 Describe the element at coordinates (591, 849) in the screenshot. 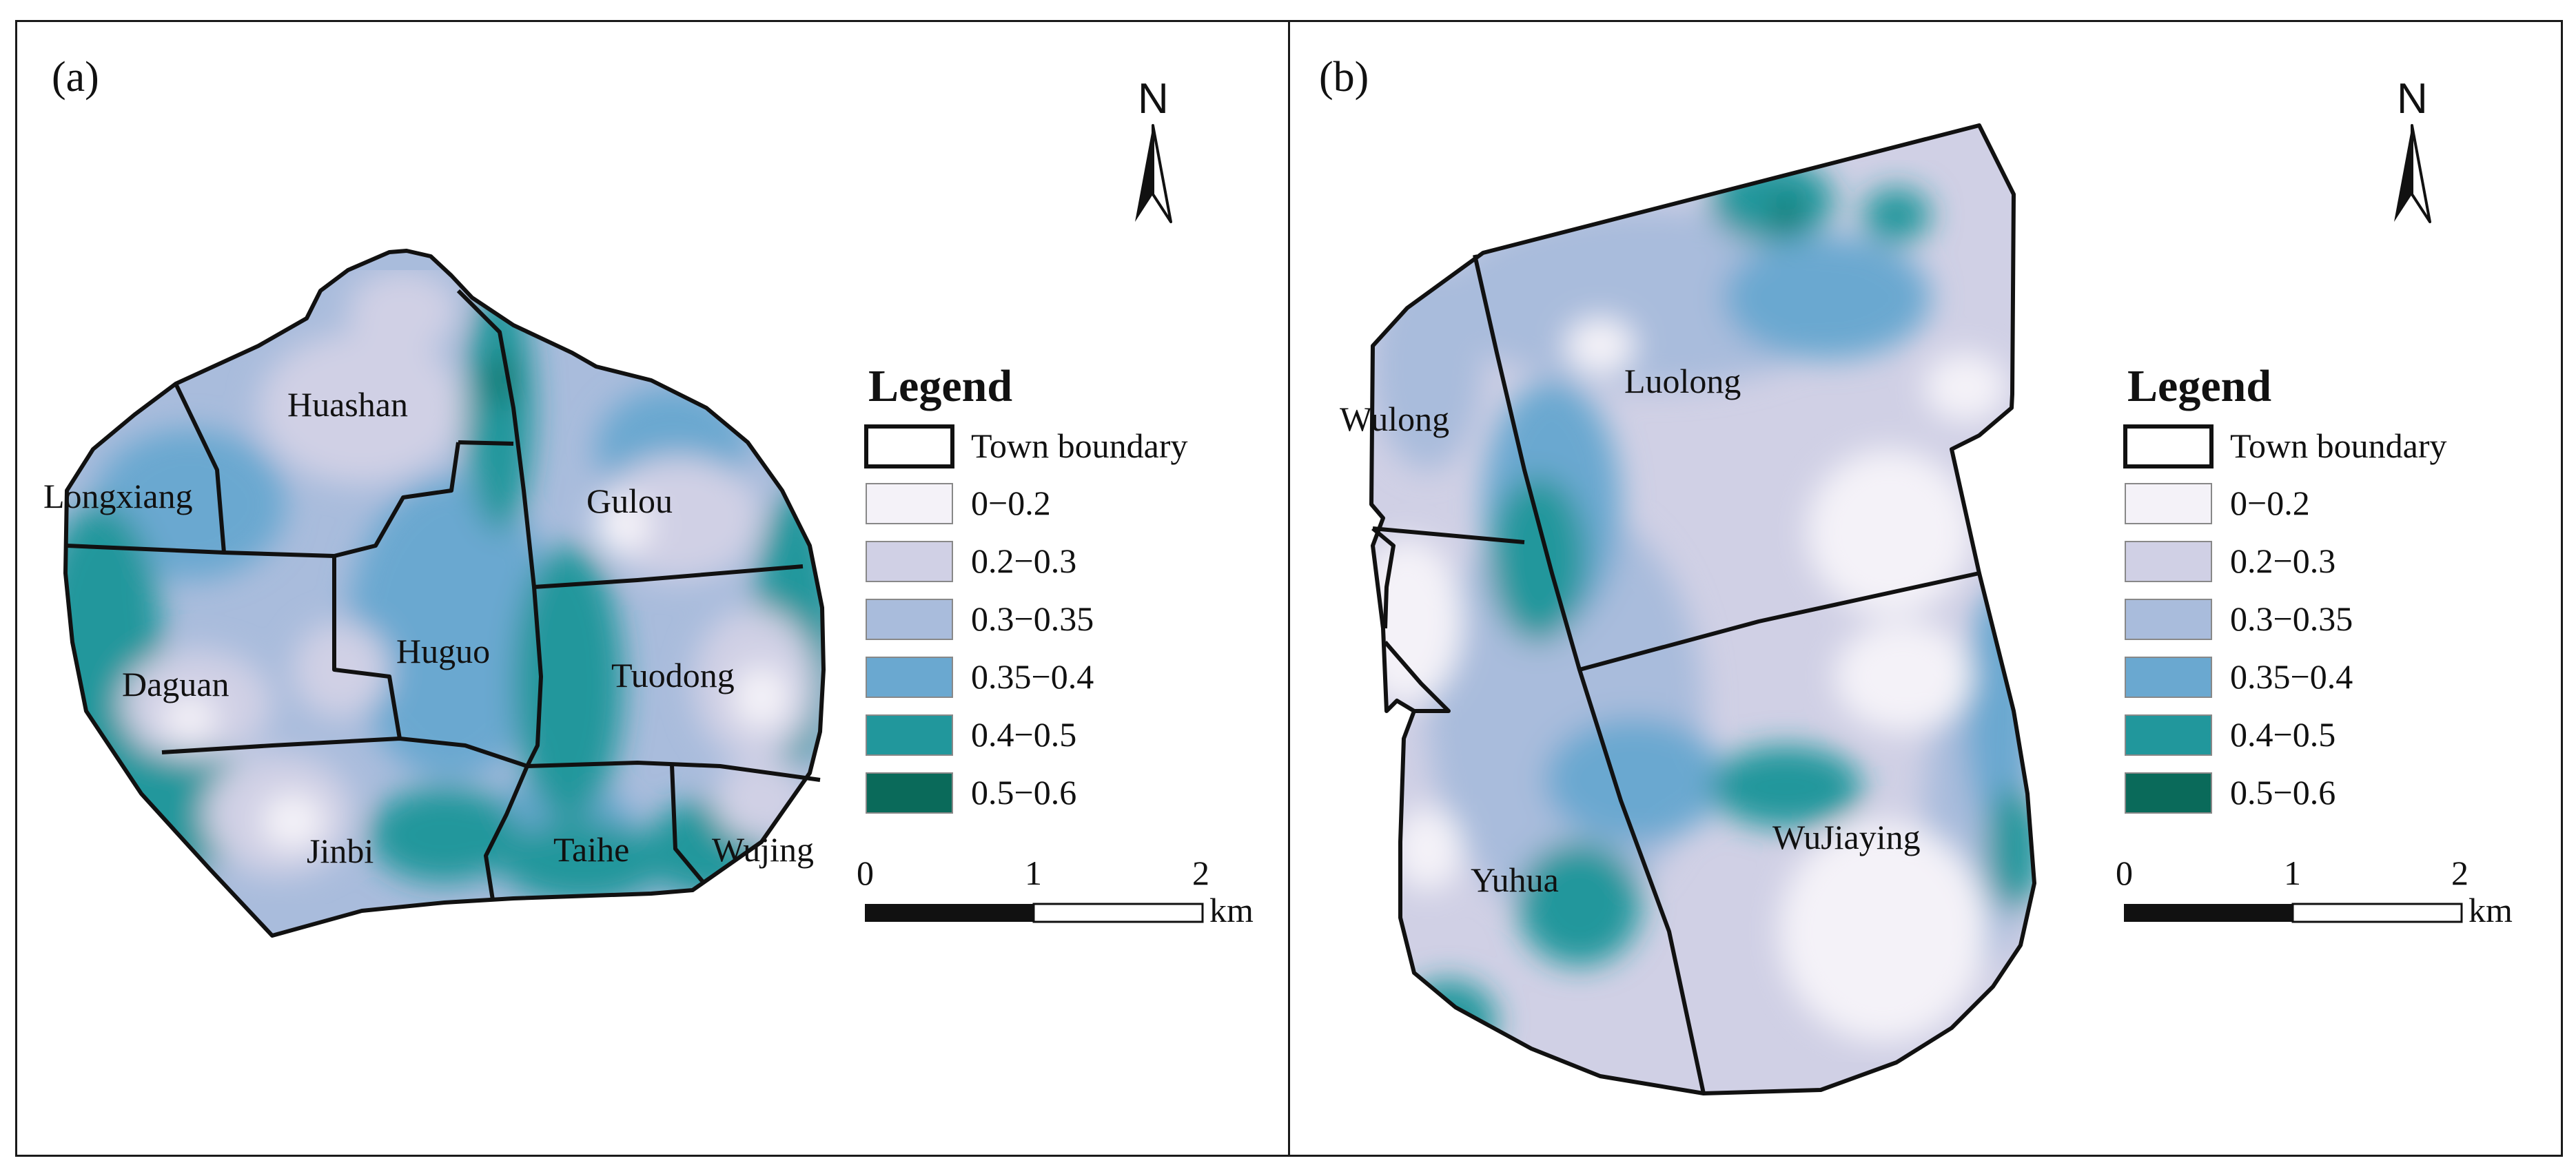

I see `town-label-taihe: Taihe` at that location.